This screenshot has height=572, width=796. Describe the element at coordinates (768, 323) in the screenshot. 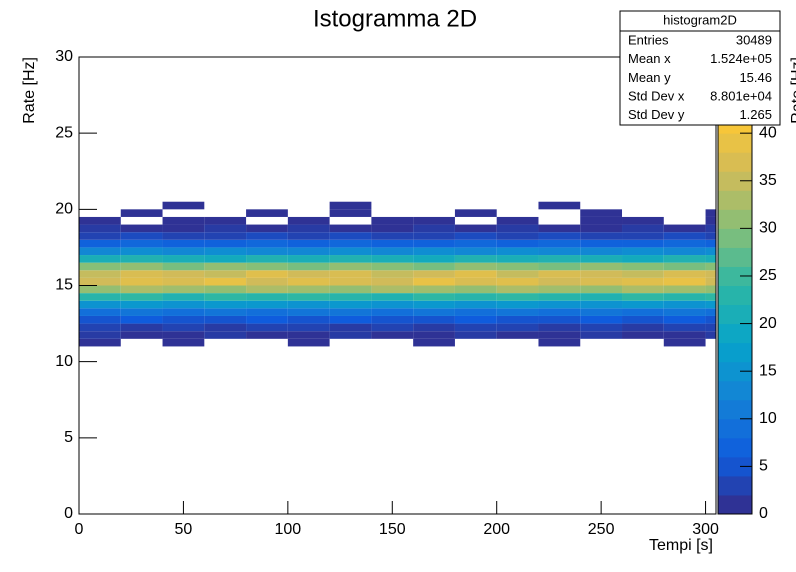

I see `z-tick-label: 20` at that location.